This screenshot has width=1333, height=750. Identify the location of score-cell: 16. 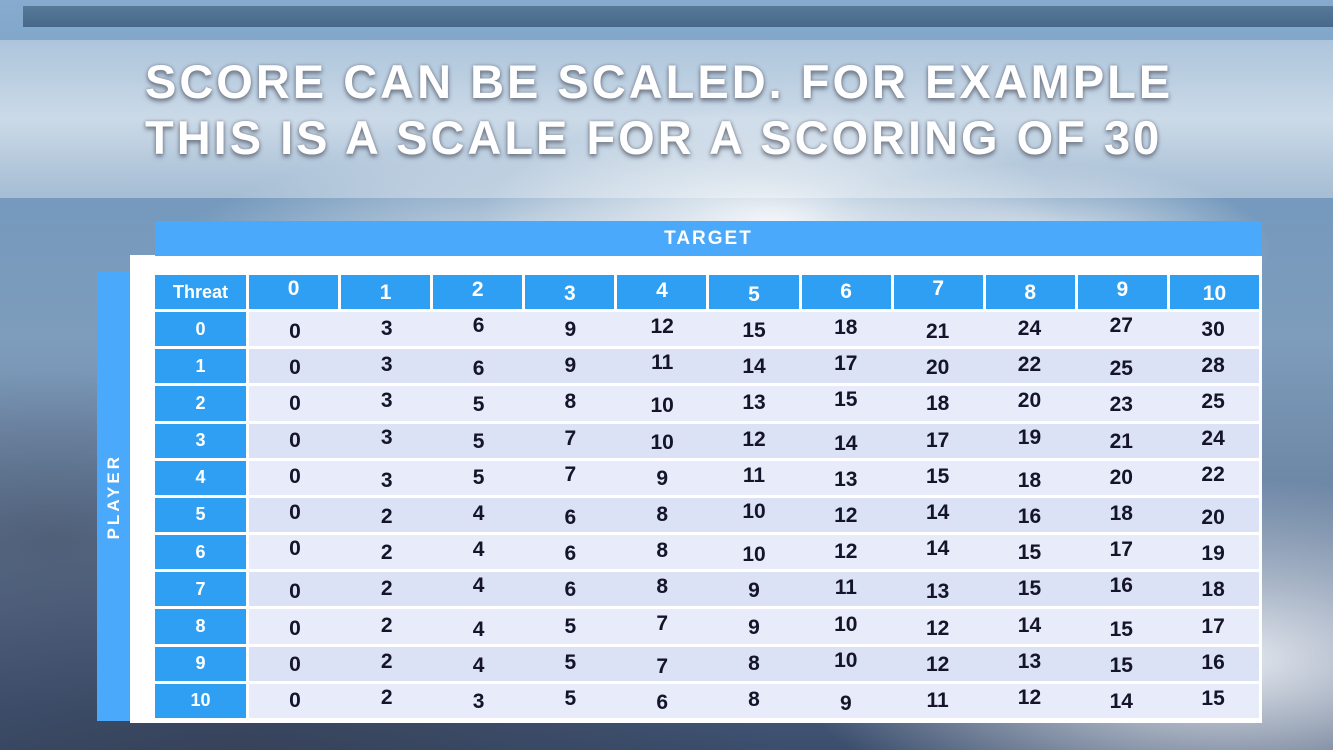
(1213, 662).